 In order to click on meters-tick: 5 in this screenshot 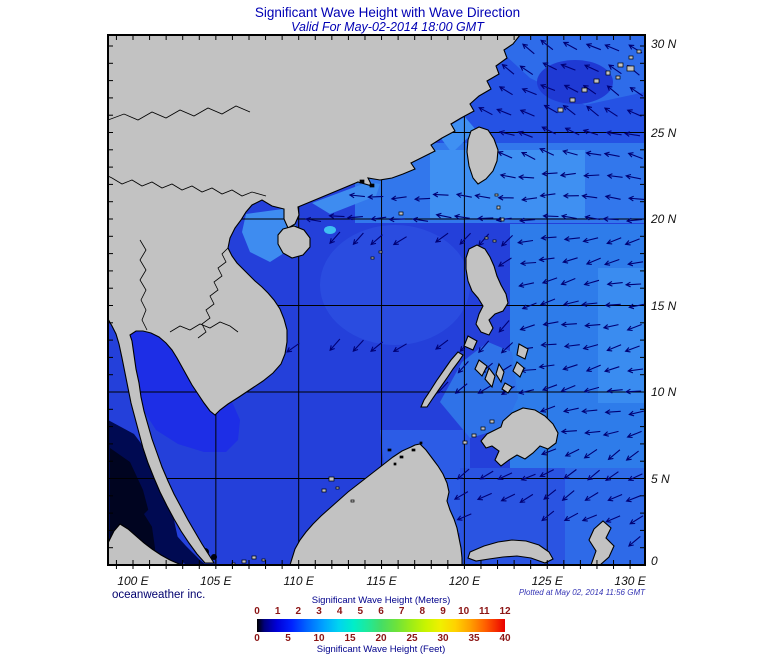, I will do `click(360, 611)`.